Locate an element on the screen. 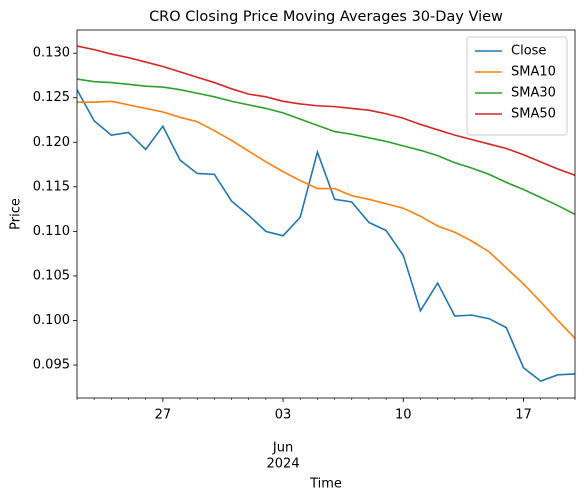 Image resolution: width=585 pixels, height=501 pixels. y-tick-label: 0.115 is located at coordinates (51, 186).